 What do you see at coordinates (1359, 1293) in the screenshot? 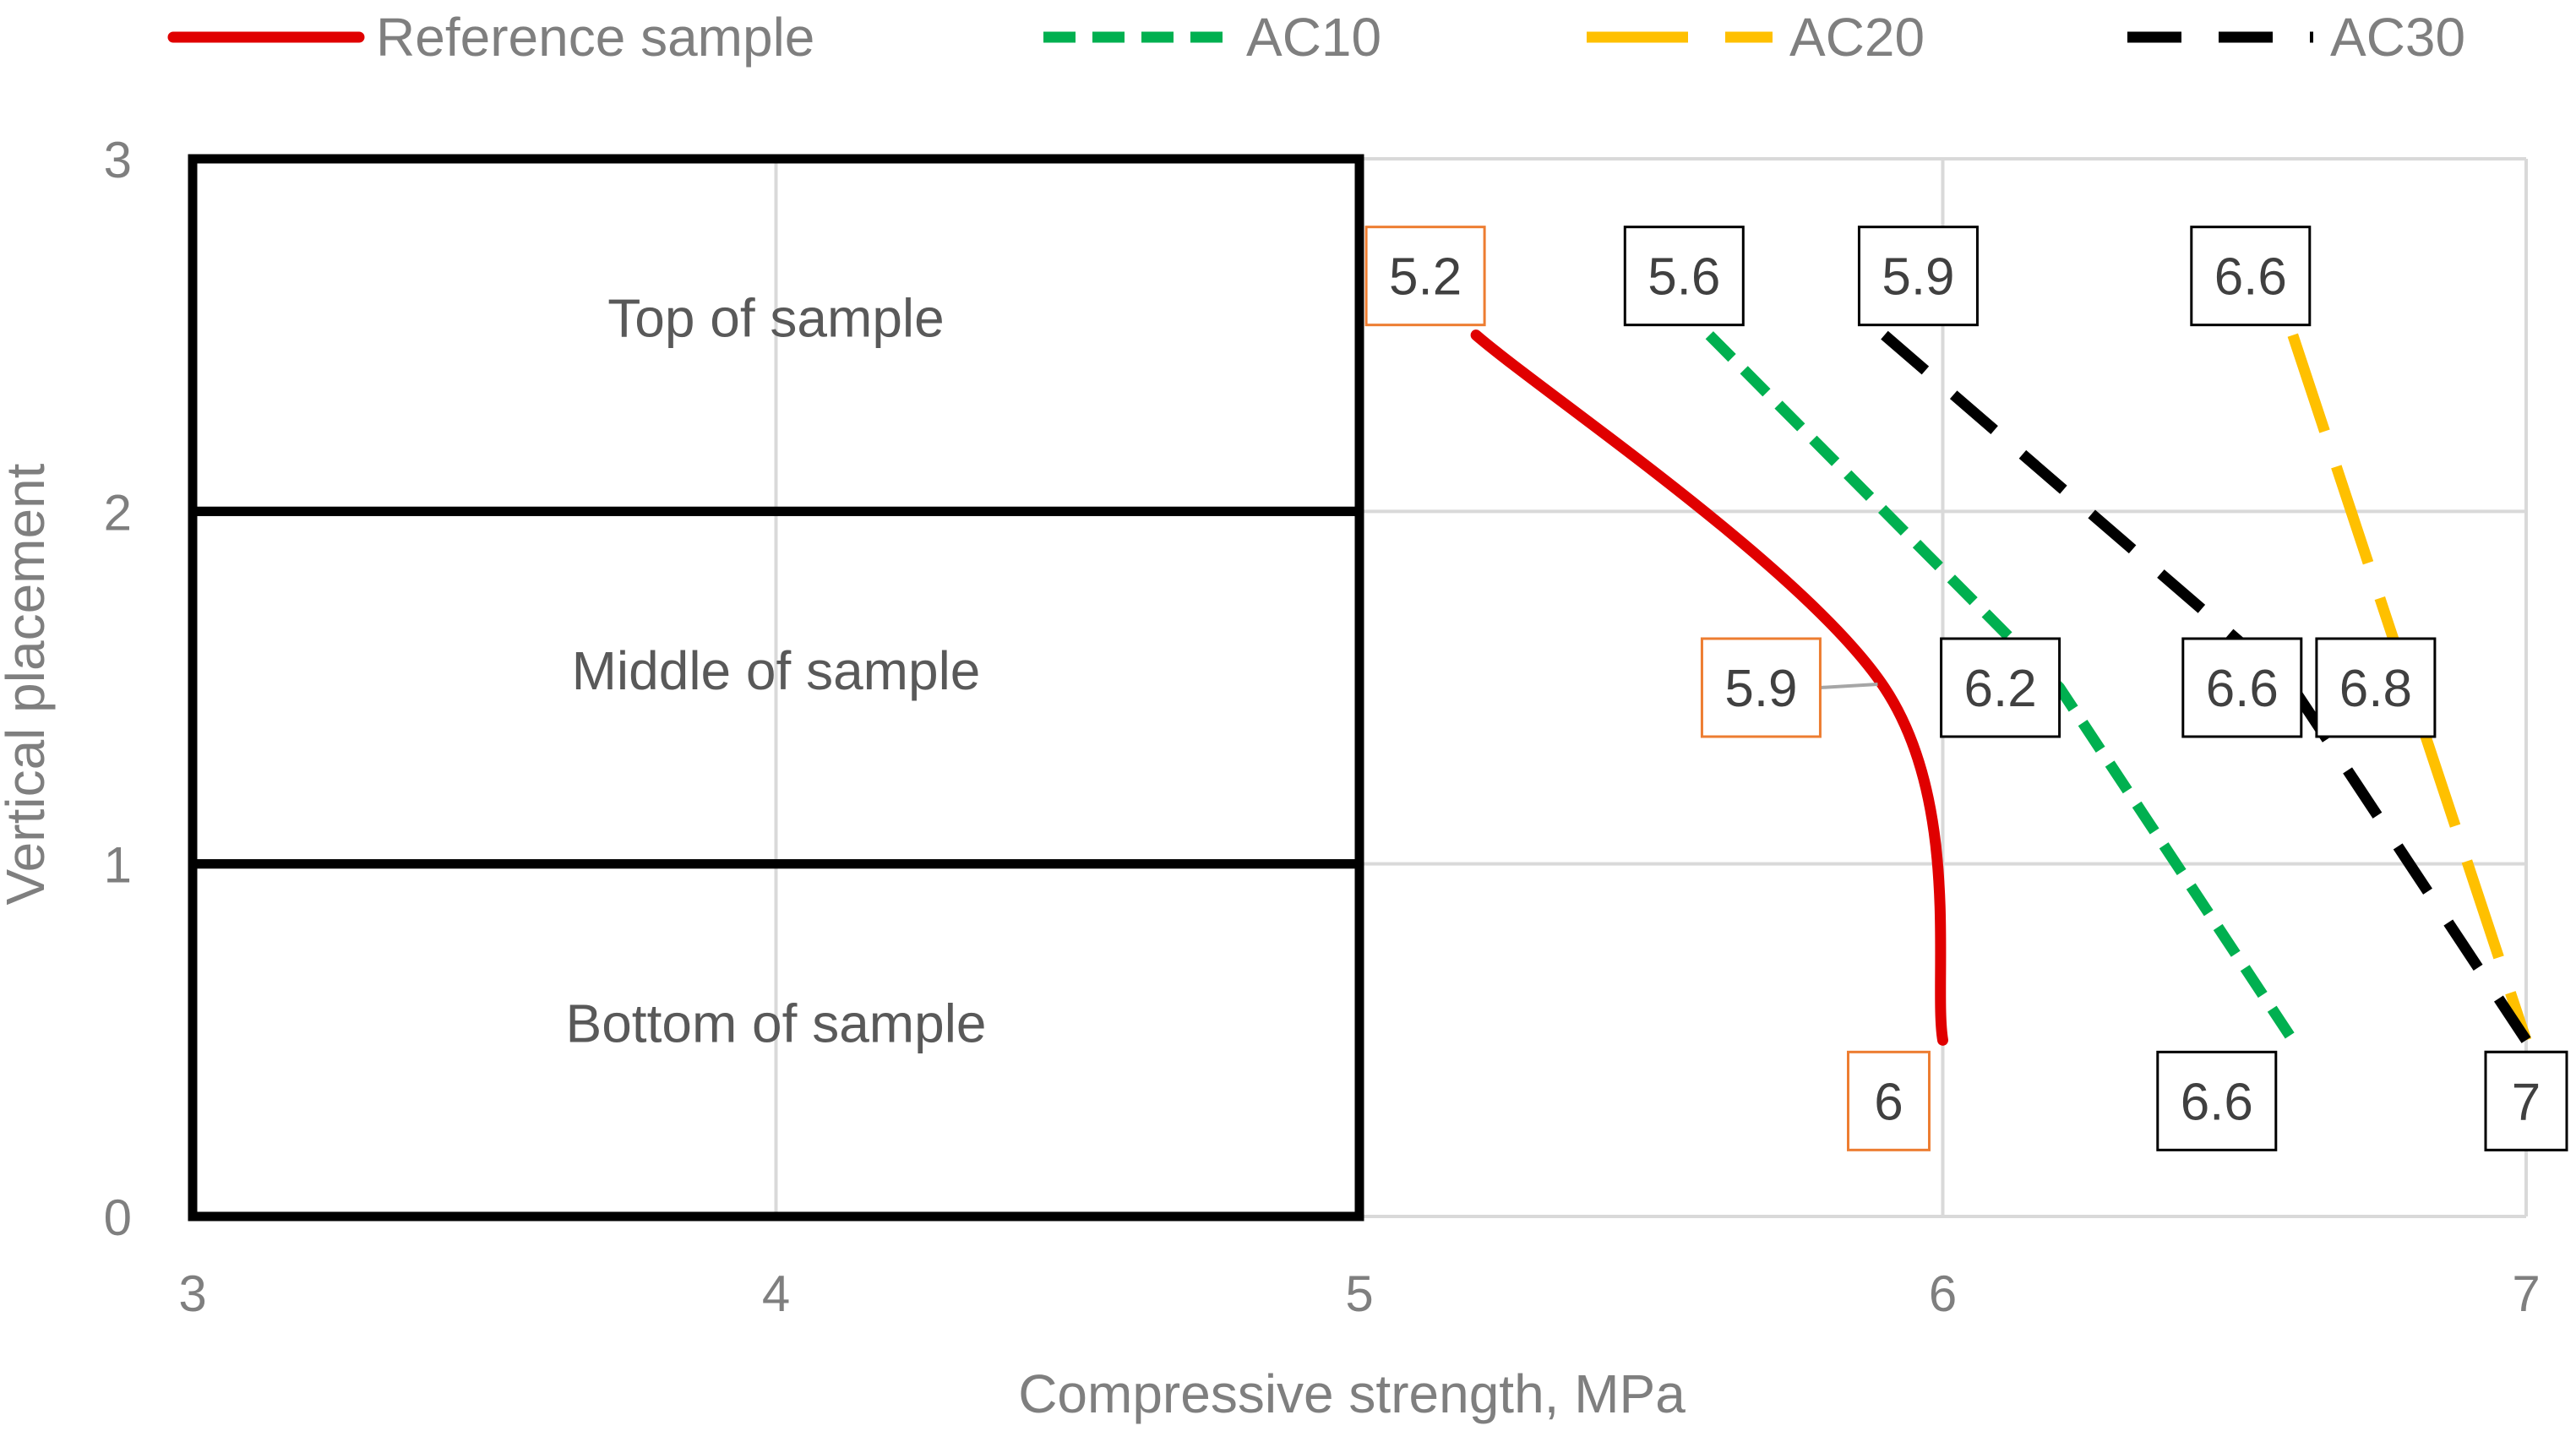
I see `x-tick-label: 5` at bounding box center [1359, 1293].